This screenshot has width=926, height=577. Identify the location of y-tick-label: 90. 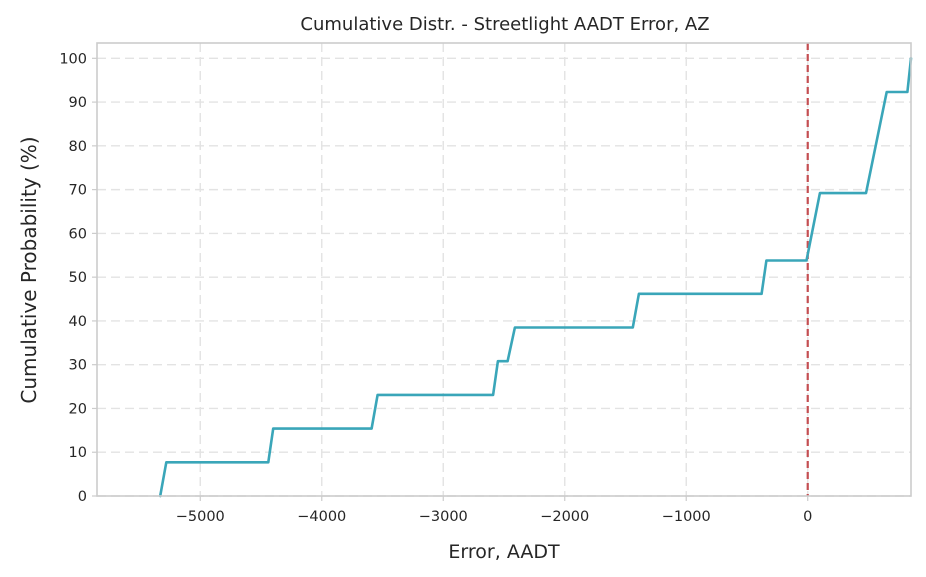
(78, 103).